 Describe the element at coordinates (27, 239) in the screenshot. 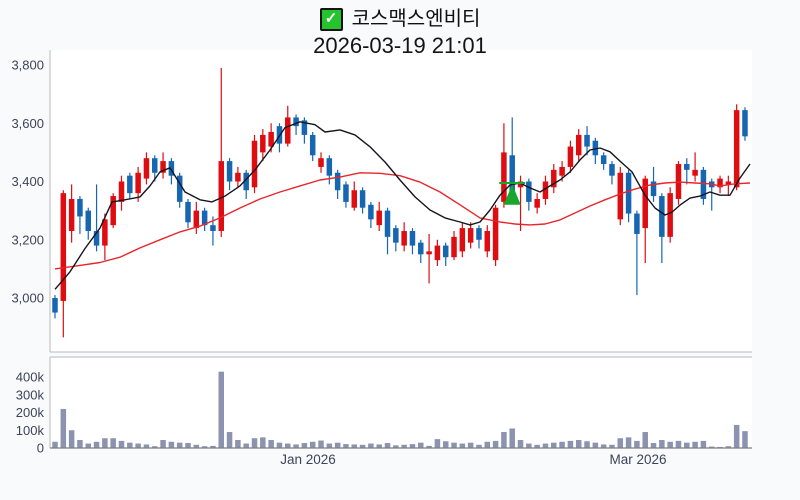

I see `price-tick-label: 3,200` at that location.